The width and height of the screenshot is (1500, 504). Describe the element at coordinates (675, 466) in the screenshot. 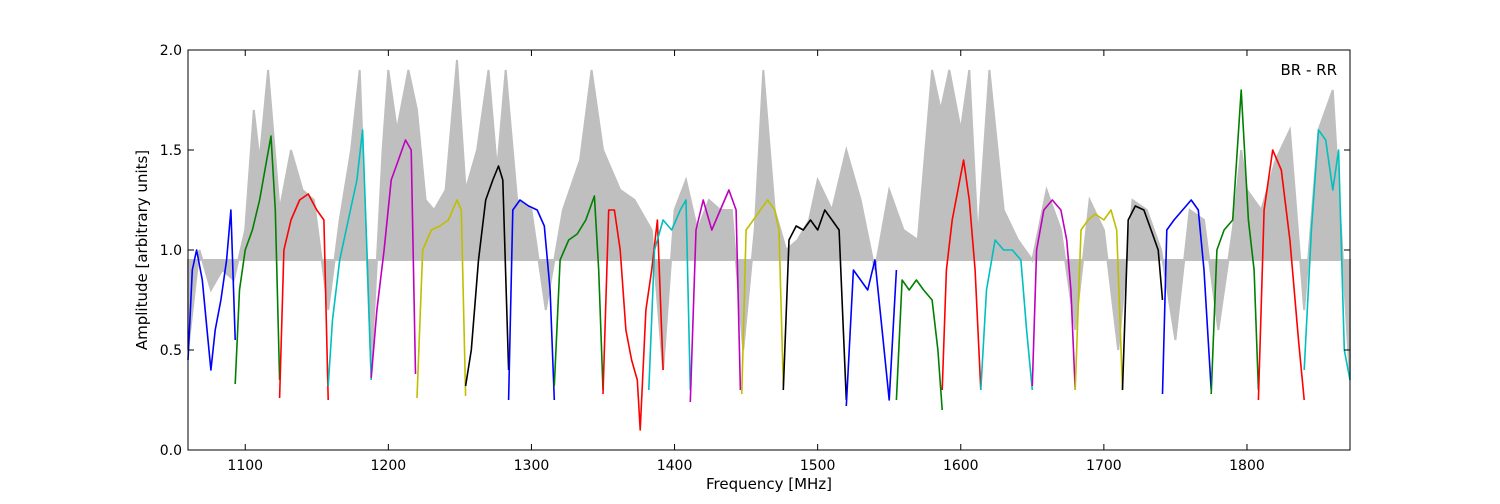

I see `x-tick-label: 1400` at that location.